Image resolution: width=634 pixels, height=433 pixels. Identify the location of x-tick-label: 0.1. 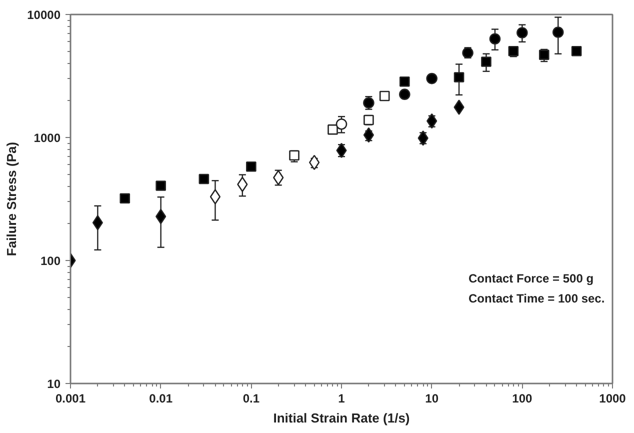
(251, 399).